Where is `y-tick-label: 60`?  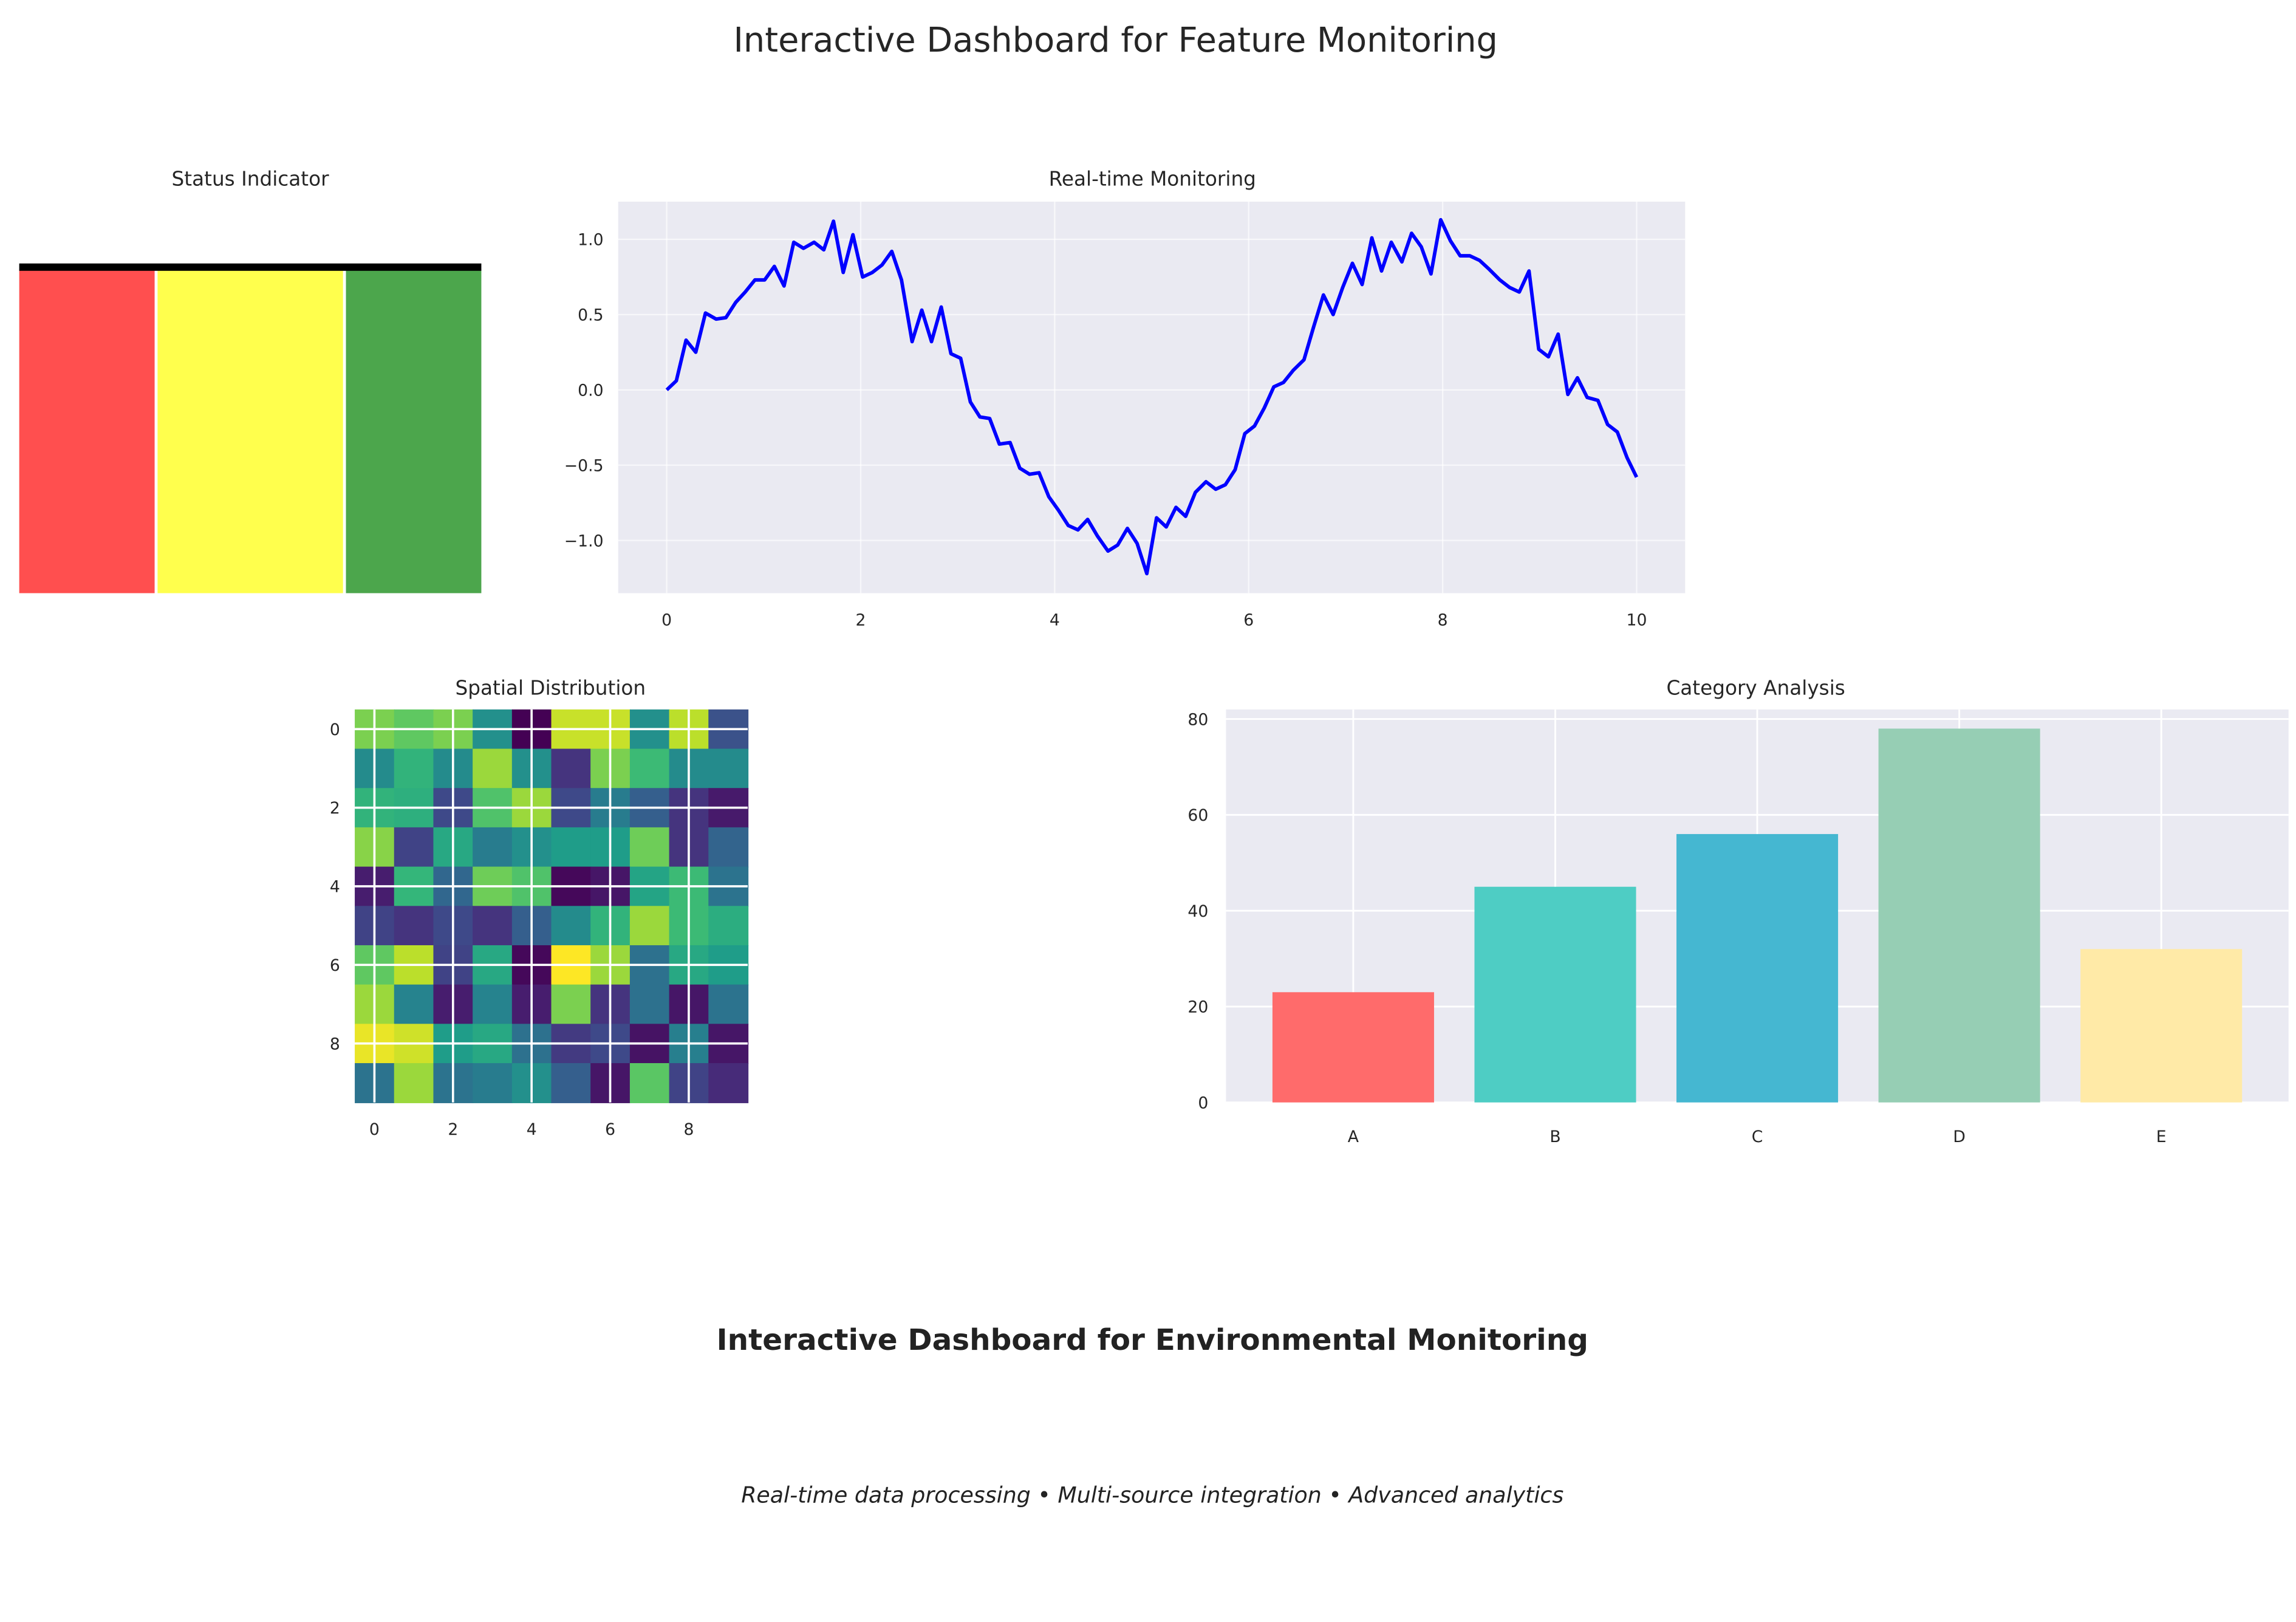 y-tick-label: 60 is located at coordinates (1197, 815).